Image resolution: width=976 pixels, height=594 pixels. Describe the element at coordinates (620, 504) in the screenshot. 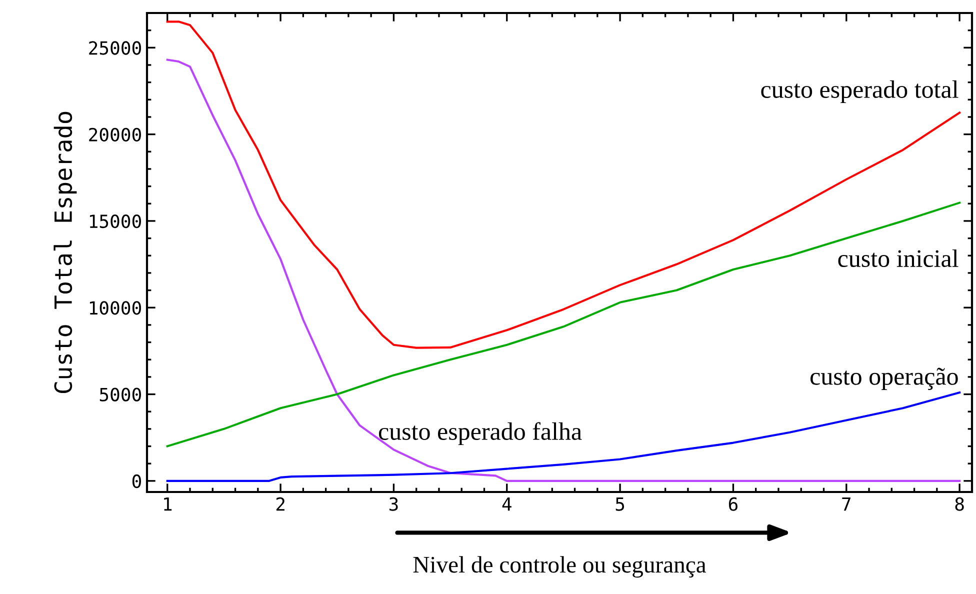

I see `x-tick-label: 5` at that location.